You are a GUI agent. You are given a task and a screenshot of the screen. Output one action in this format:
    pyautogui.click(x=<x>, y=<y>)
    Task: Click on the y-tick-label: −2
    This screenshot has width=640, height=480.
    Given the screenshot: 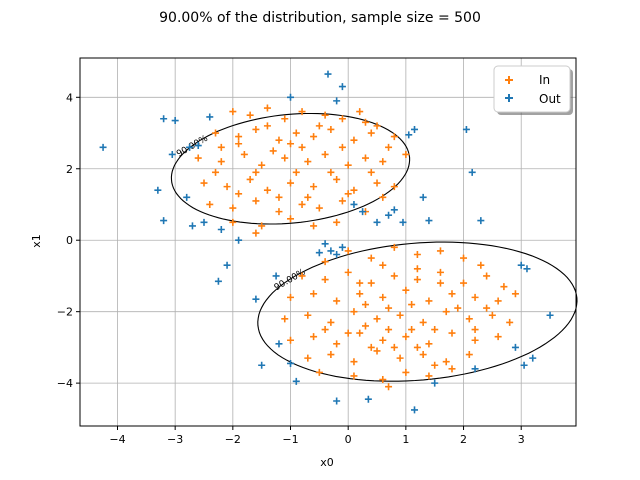 What is the action you would take?
    pyautogui.click(x=65, y=312)
    